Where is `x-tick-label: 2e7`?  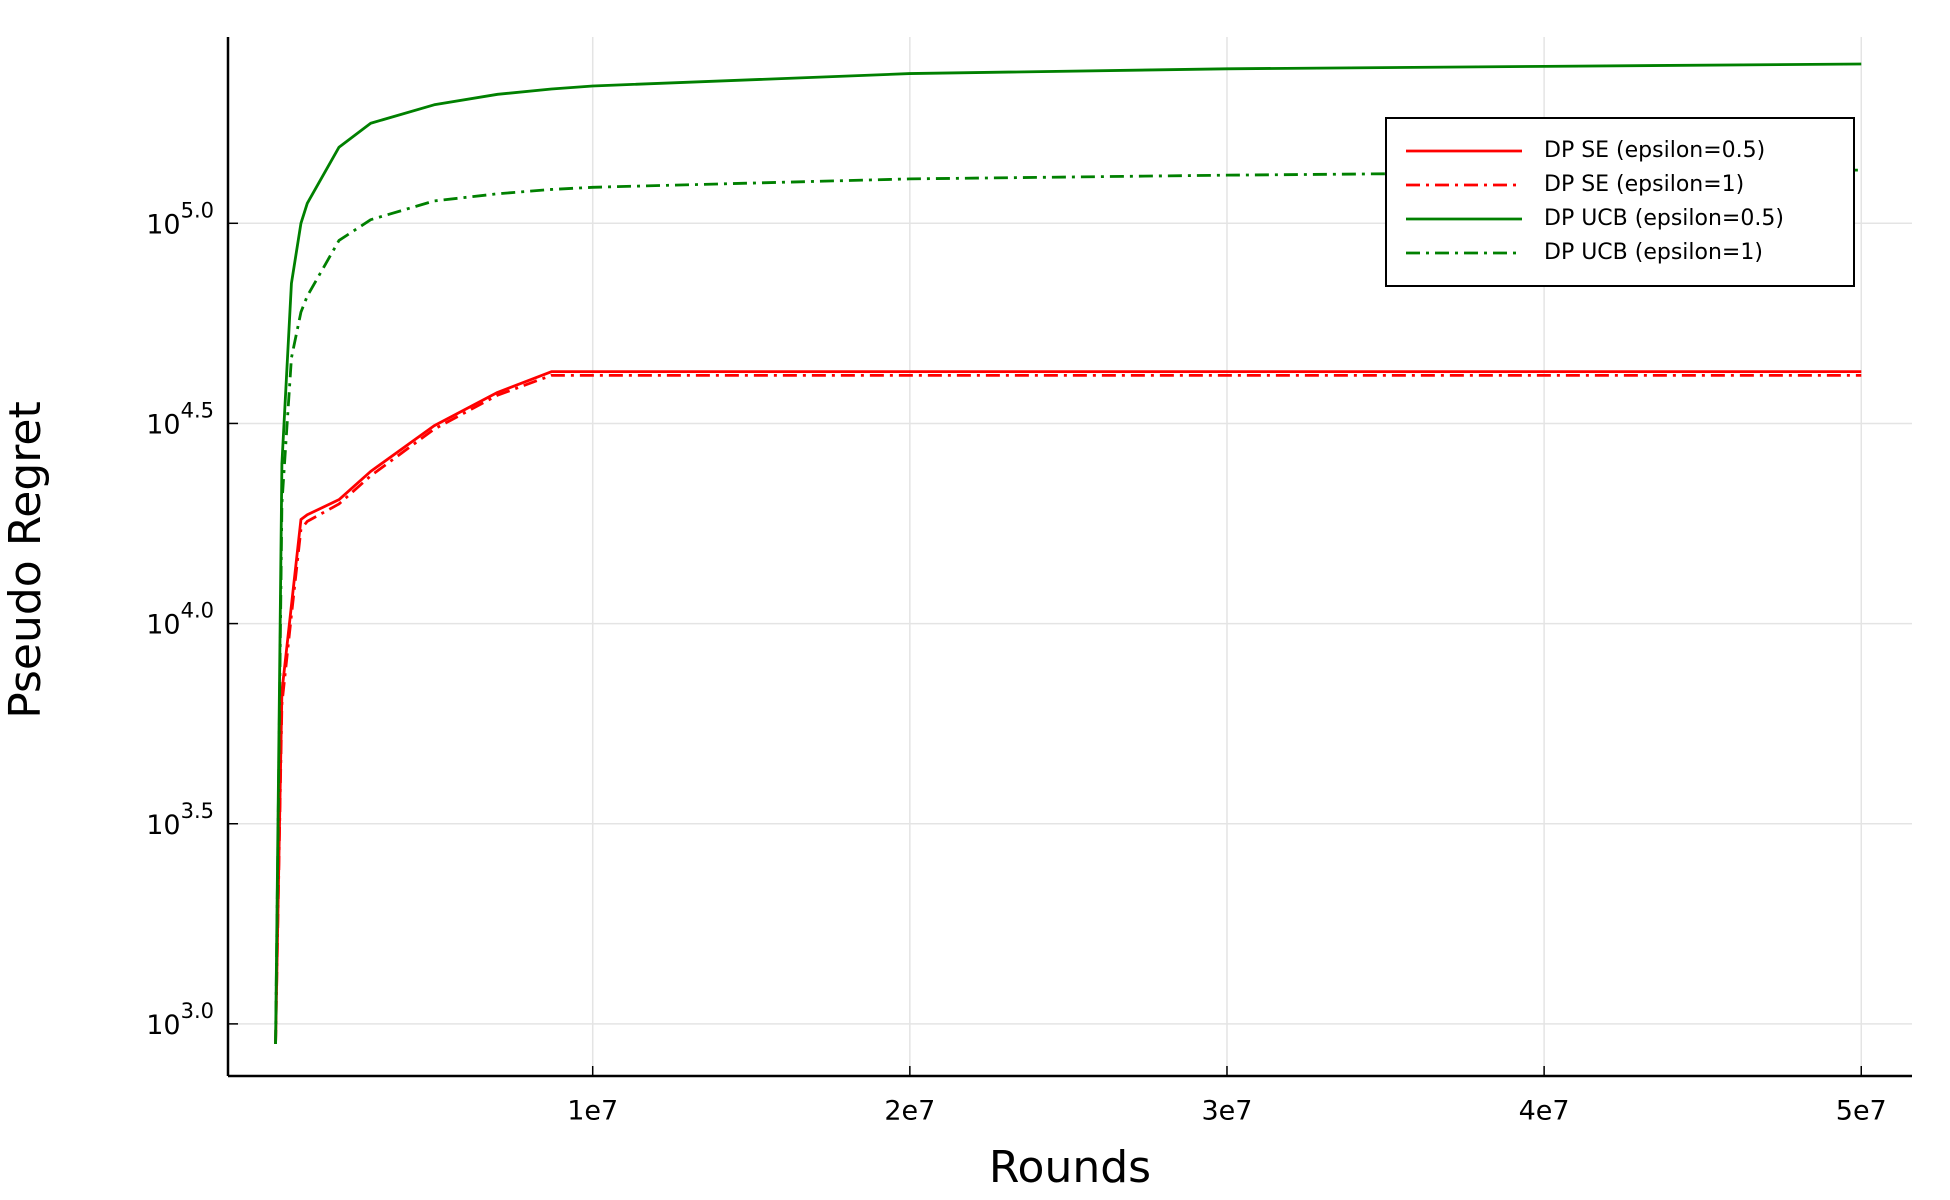 x-tick-label: 2e7 is located at coordinates (909, 1111).